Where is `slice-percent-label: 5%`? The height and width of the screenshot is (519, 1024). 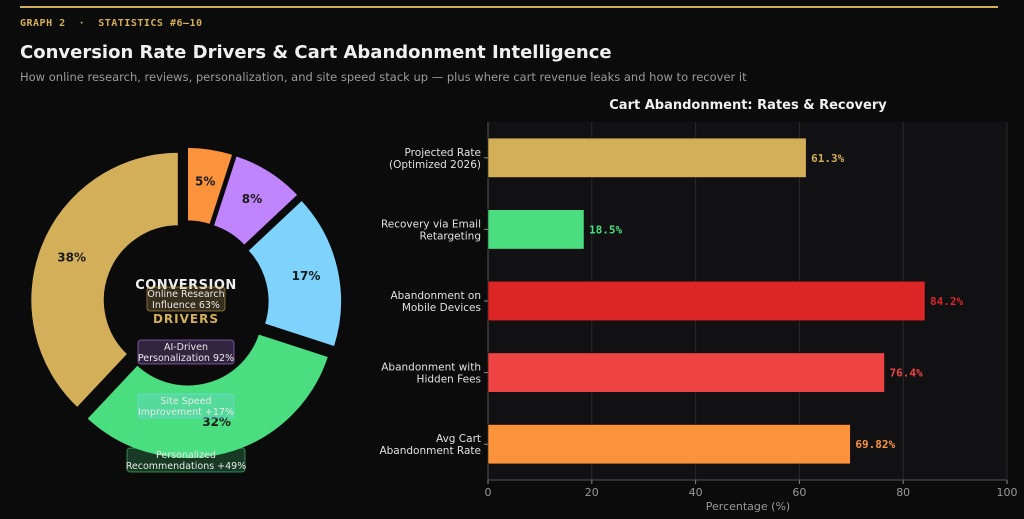 slice-percent-label: 5% is located at coordinates (205, 182).